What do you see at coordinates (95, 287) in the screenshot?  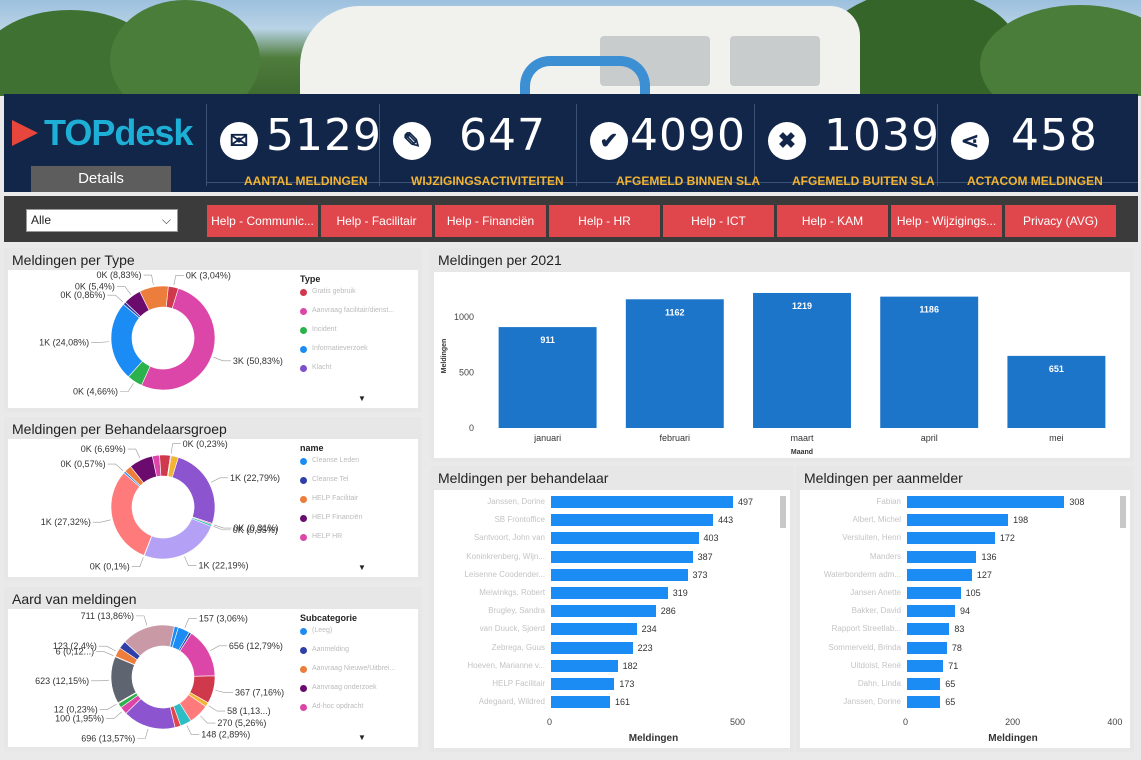 I see `donut-data-label: 0K (5,4%)` at bounding box center [95, 287].